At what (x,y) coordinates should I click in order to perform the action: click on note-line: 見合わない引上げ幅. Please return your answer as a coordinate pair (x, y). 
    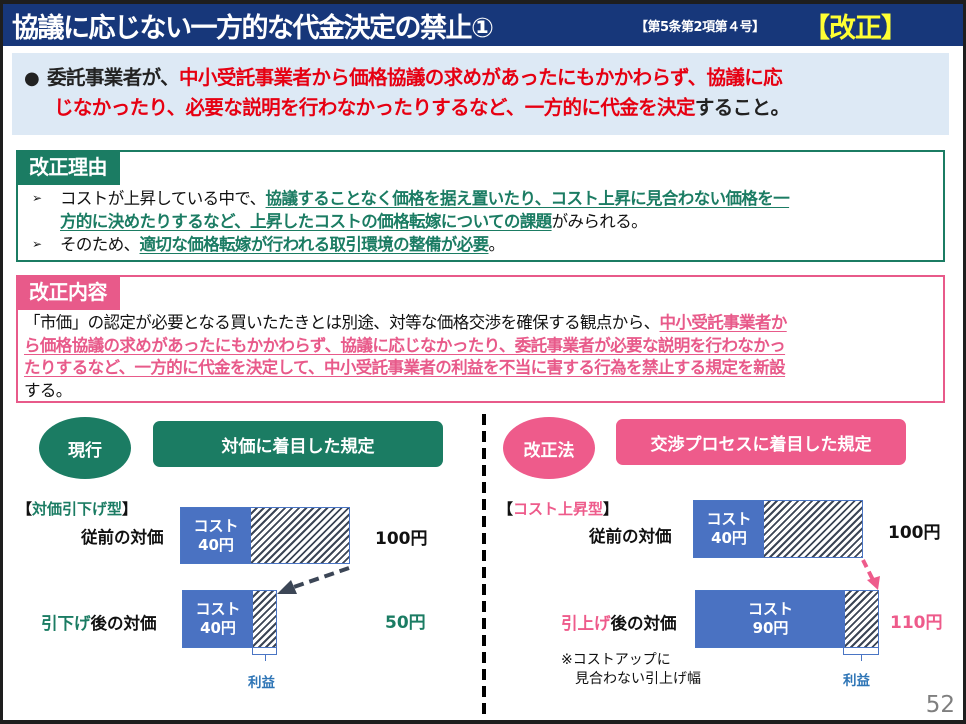
    Looking at the image, I should click on (631, 679).